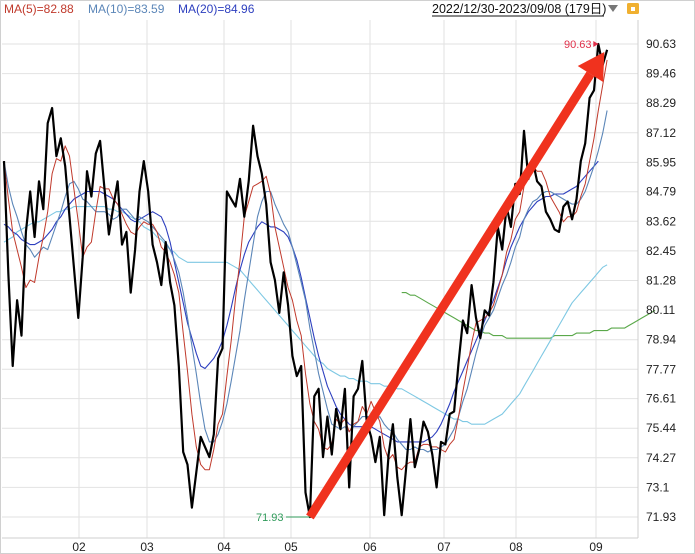 The width and height of the screenshot is (695, 554). Describe the element at coordinates (660, 310) in the screenshot. I see `y-tick-label: 80.11` at that location.